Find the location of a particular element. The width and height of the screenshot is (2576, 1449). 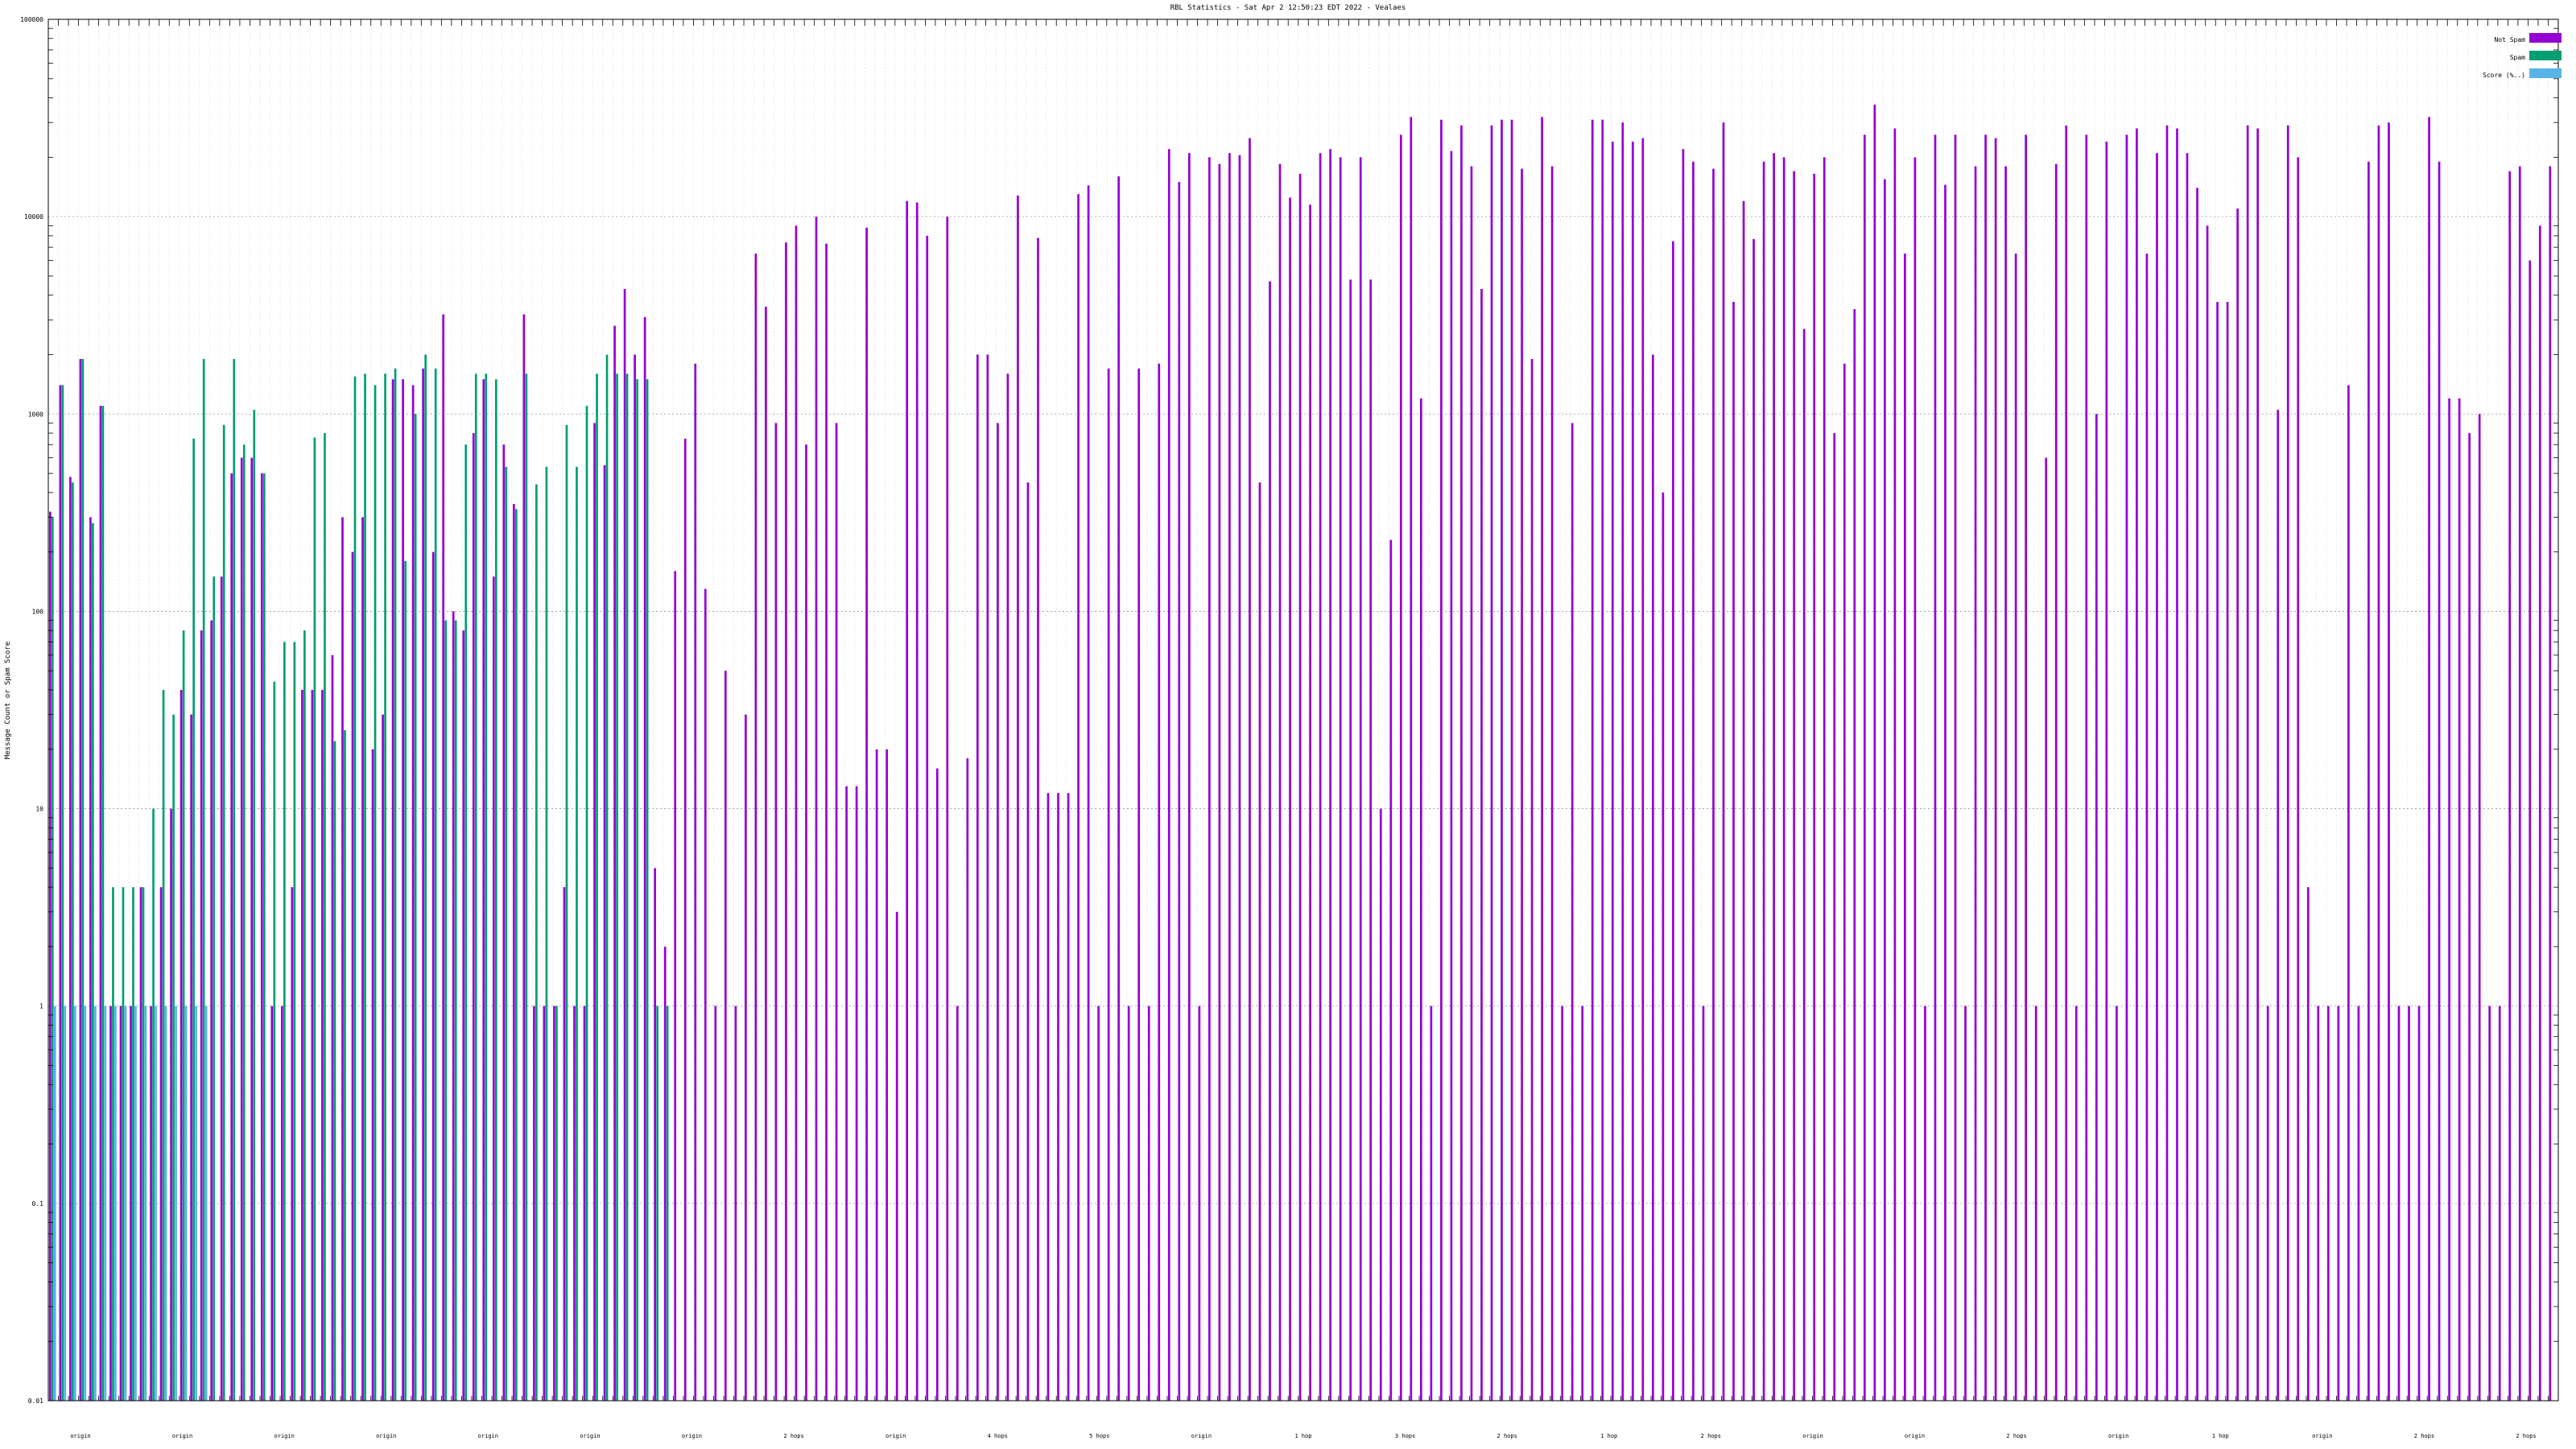

y-tick-label: 10000 is located at coordinates (33, 217).